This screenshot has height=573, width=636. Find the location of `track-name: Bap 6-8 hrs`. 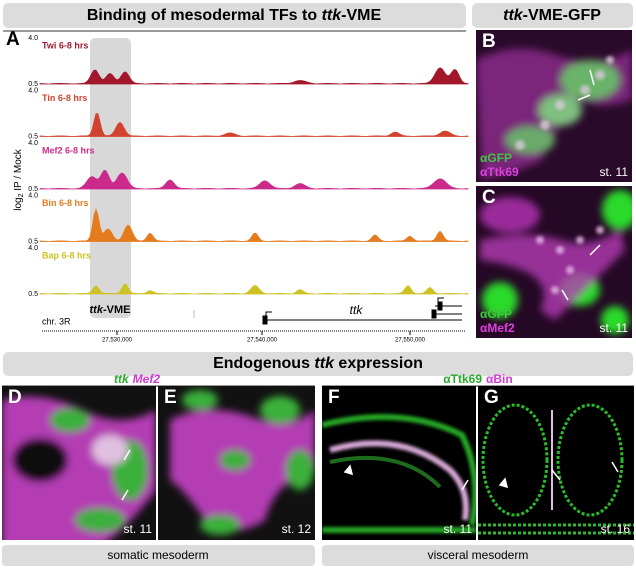

track-name: Bap 6-8 hrs is located at coordinates (66, 255).